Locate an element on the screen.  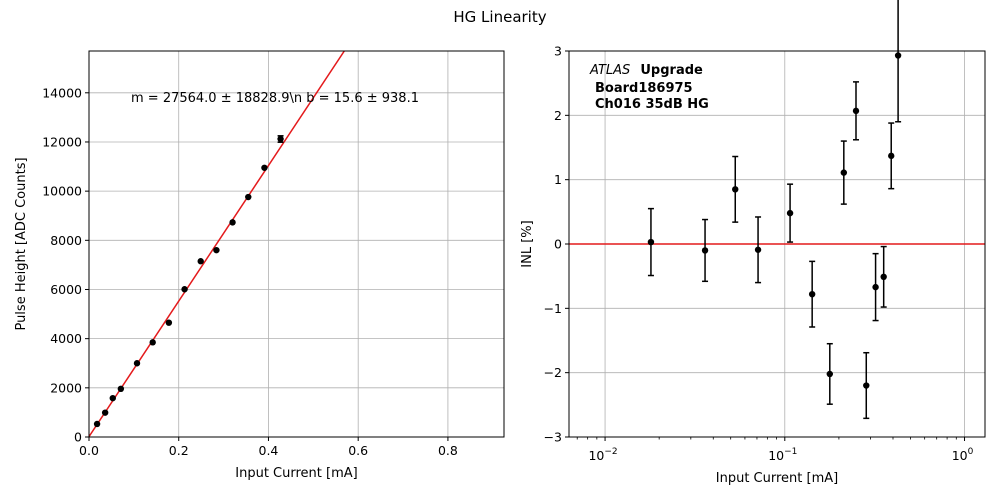
left-y-tick-label: 10000 is located at coordinates (62, 191).